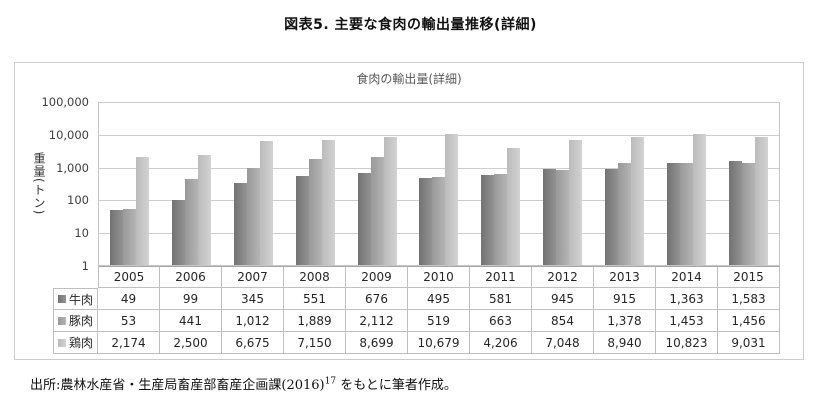 Image resolution: width=821 pixels, height=411 pixels. Describe the element at coordinates (749, 299) in the screenshot. I see `table-value-牛肉-2015: 1,583` at that location.